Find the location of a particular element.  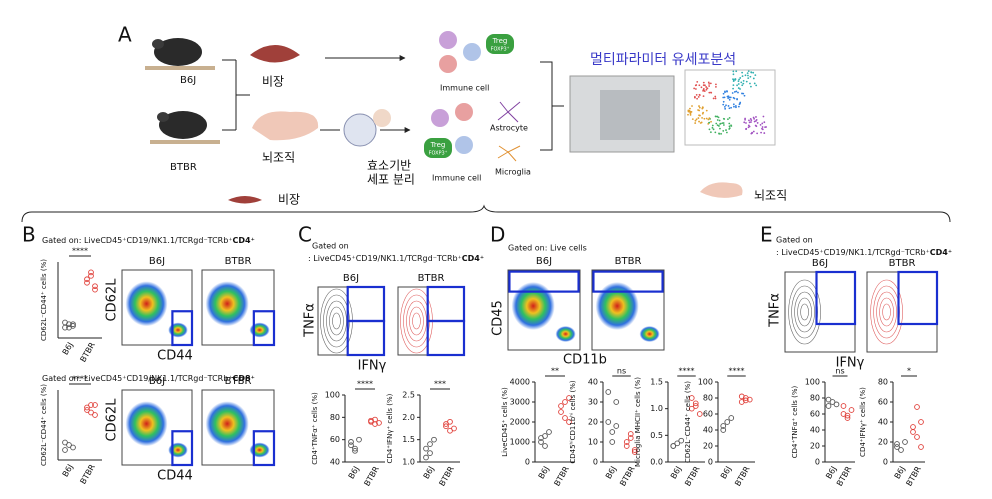

y-tick-label: 40 is located at coordinates (708, 430).